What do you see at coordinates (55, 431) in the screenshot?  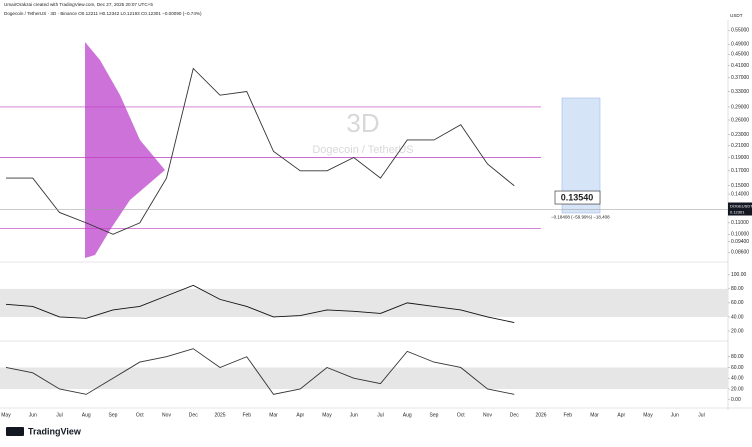 I see `footer-logo: TradingView` at bounding box center [55, 431].